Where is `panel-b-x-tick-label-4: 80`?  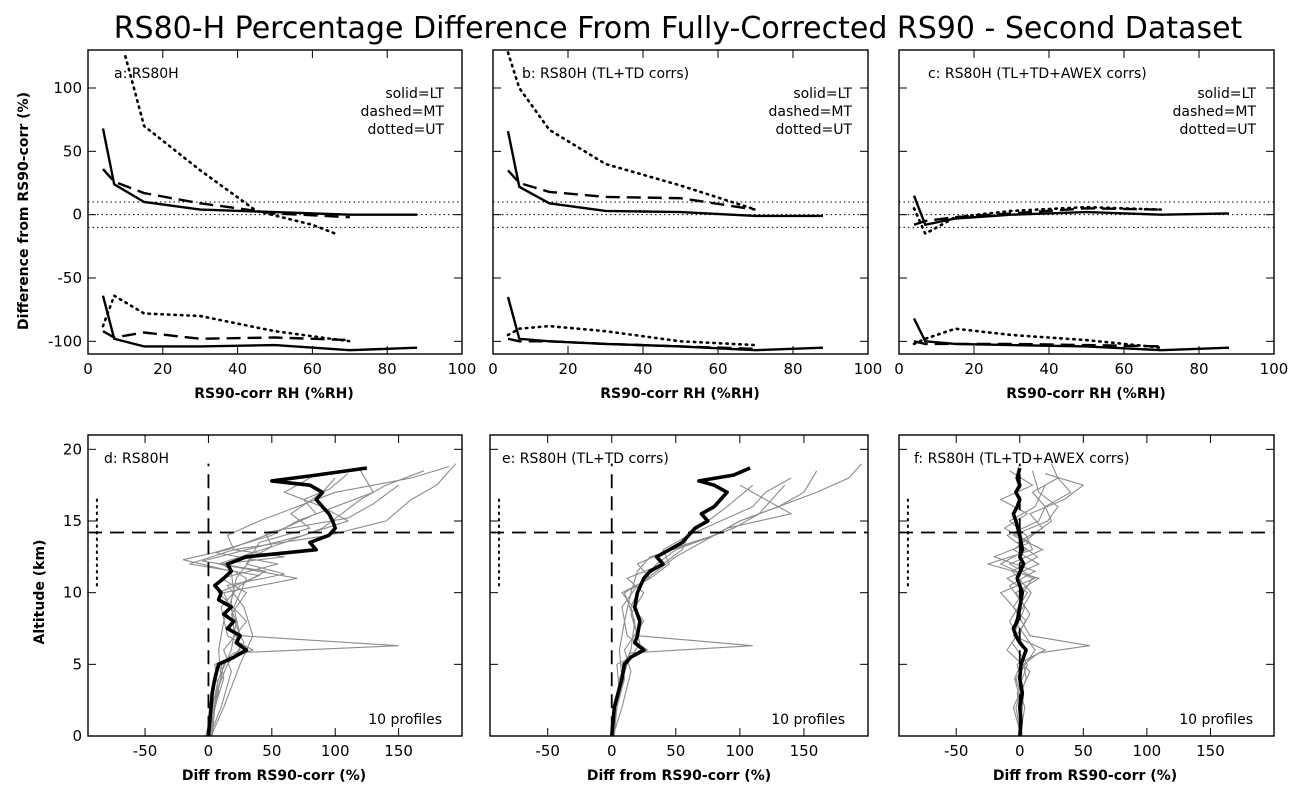
panel-b-x-tick-label-4: 80 is located at coordinates (792, 369).